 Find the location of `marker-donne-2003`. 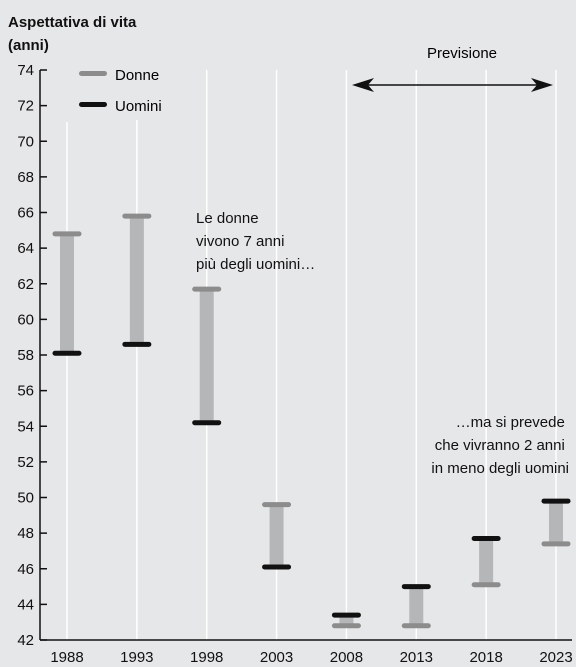

marker-donne-2003 is located at coordinates (277, 505).